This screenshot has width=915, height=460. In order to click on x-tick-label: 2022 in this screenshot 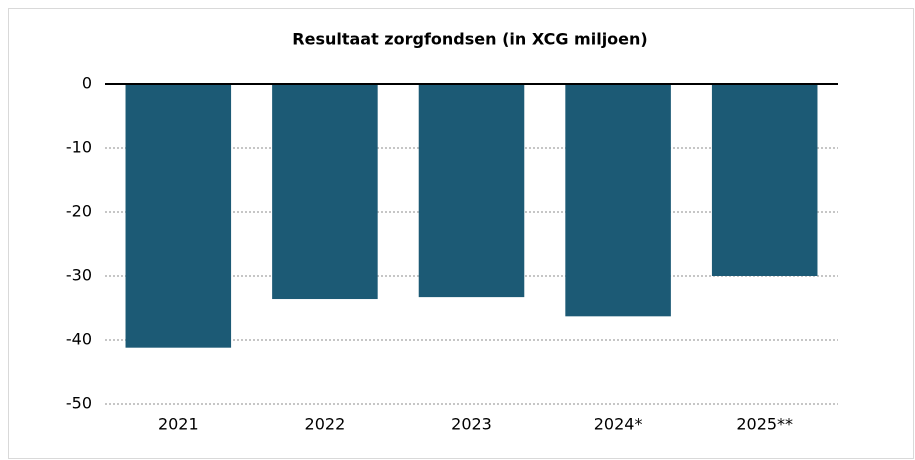, I will do `click(325, 424)`.